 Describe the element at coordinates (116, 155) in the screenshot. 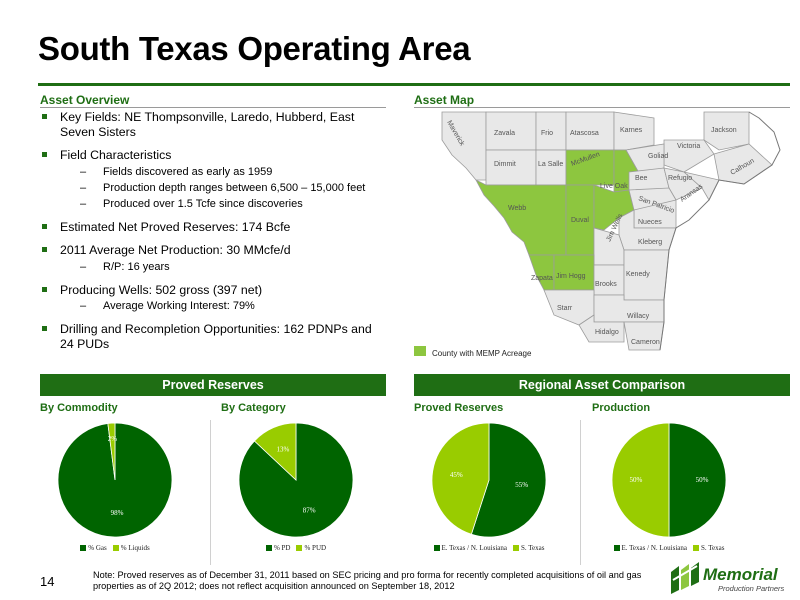

I see `overview-bullet-text: Field Characteristics` at that location.